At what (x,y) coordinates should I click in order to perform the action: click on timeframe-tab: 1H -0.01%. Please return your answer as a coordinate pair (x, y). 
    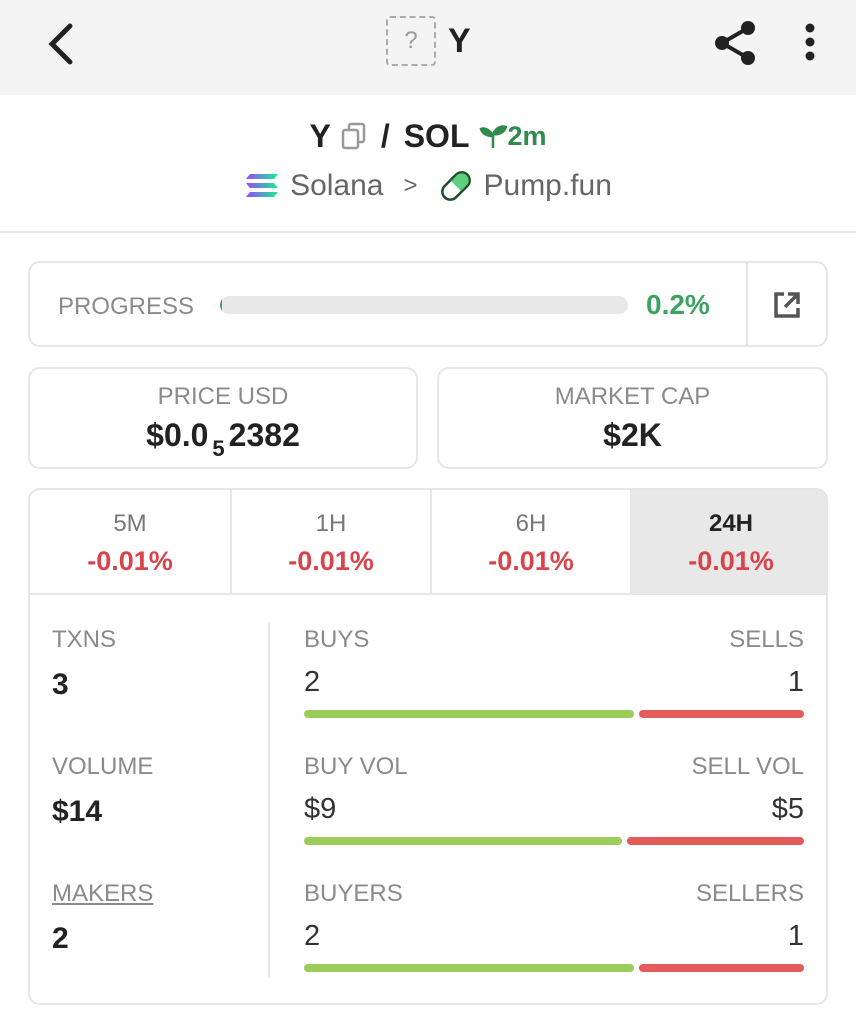
    Looking at the image, I should click on (330, 541).